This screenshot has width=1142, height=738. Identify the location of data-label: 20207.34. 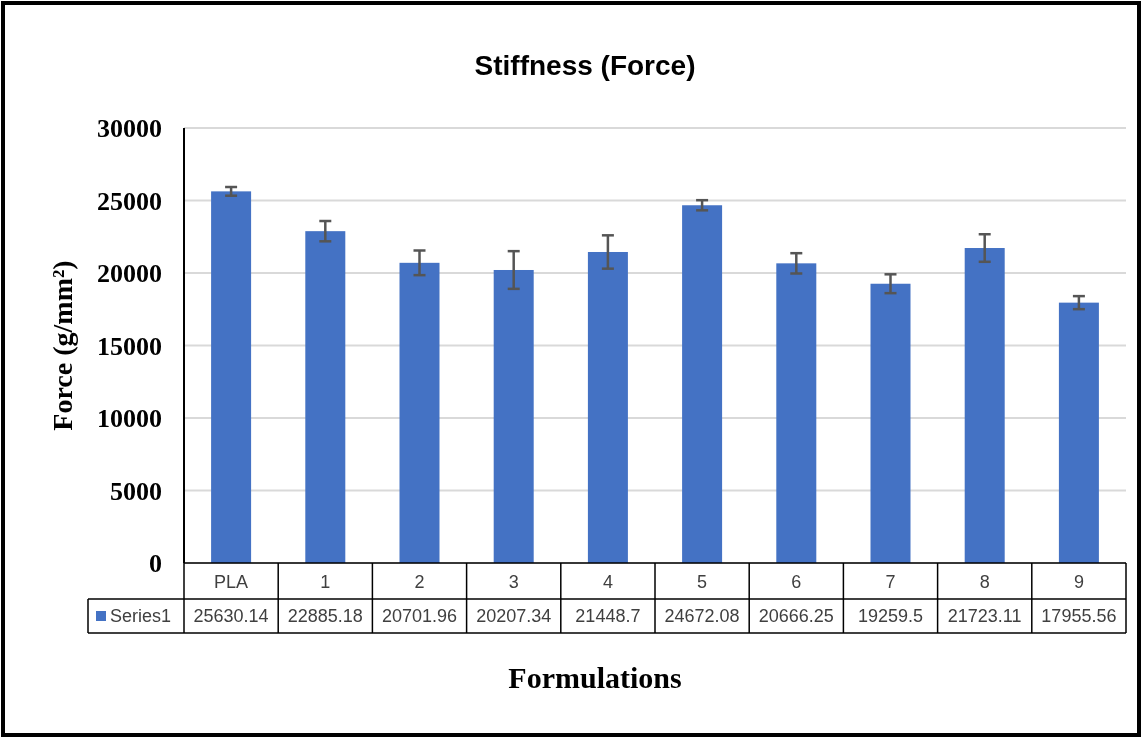
(514, 616).